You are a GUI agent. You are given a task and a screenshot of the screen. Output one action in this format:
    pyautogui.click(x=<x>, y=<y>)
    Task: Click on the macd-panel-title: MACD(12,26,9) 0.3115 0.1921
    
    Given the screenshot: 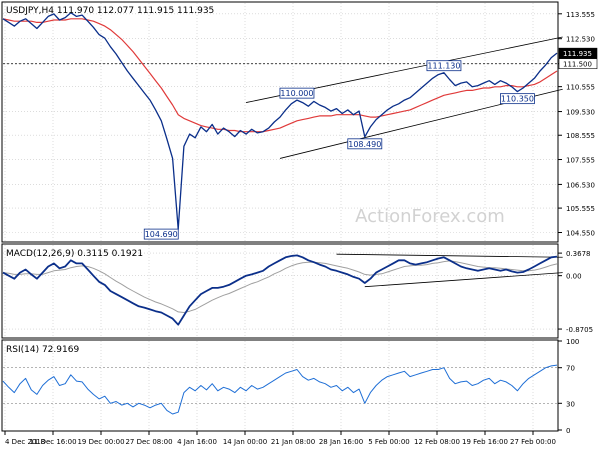 What is the action you would take?
    pyautogui.click(x=74, y=254)
    